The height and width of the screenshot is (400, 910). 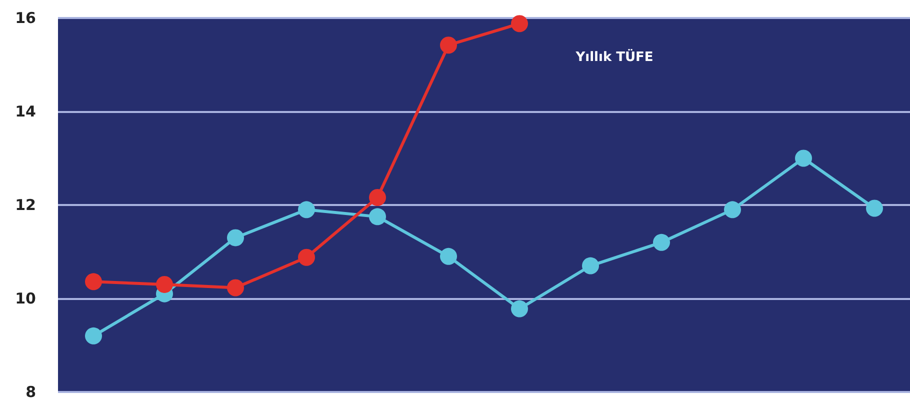 What do you see at coordinates (25, 18) in the screenshot?
I see `y-tick-label: 16` at bounding box center [25, 18].